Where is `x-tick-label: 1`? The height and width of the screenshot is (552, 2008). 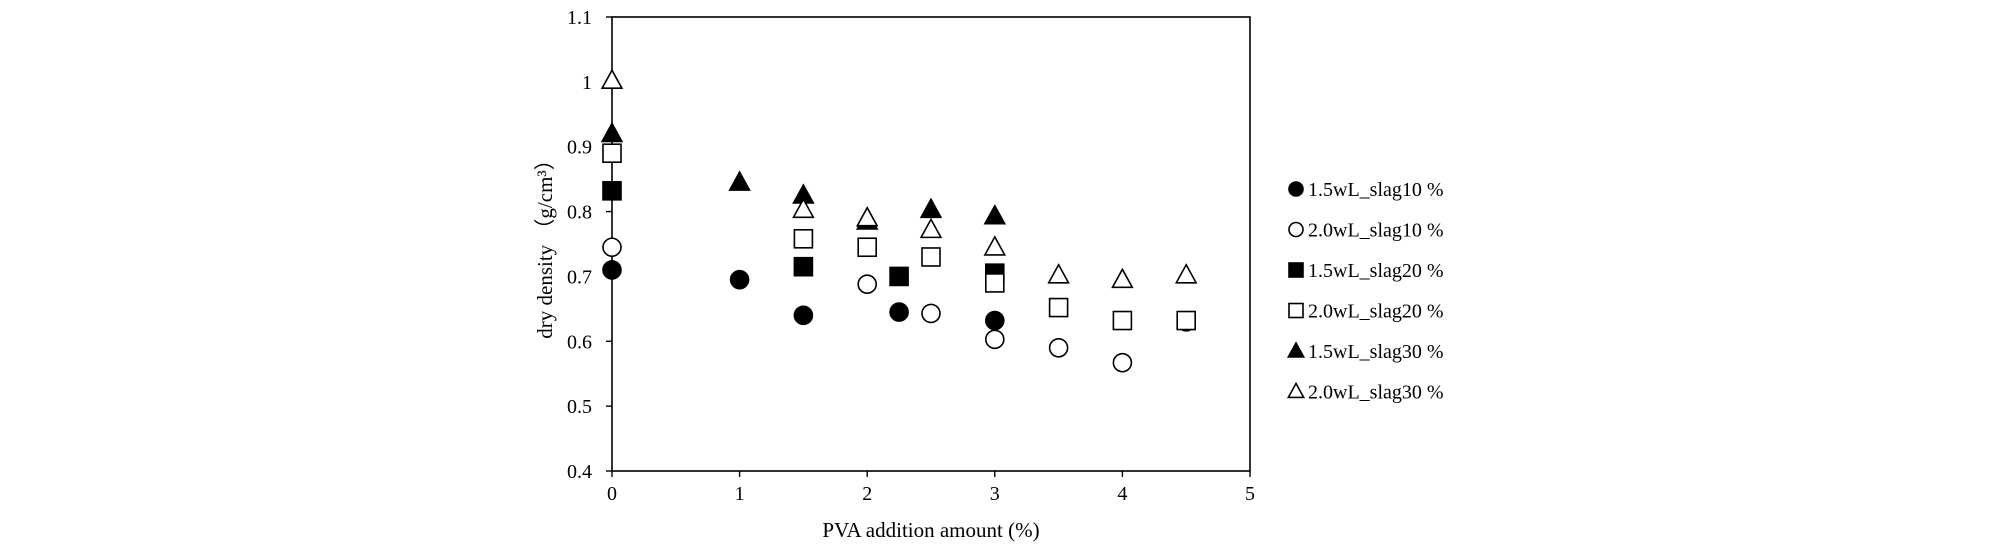
x-tick-label: 1 is located at coordinates (740, 494).